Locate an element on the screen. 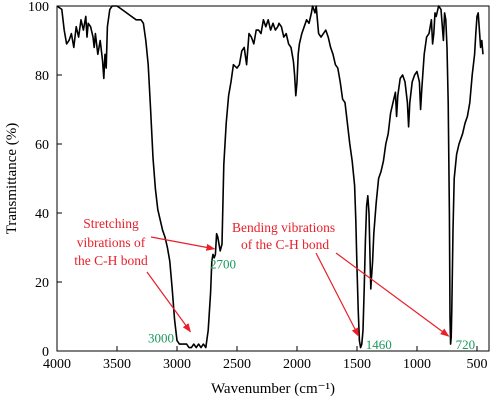 The width and height of the screenshot is (491, 403). y-tick-label: 100 is located at coordinates (38, 7).